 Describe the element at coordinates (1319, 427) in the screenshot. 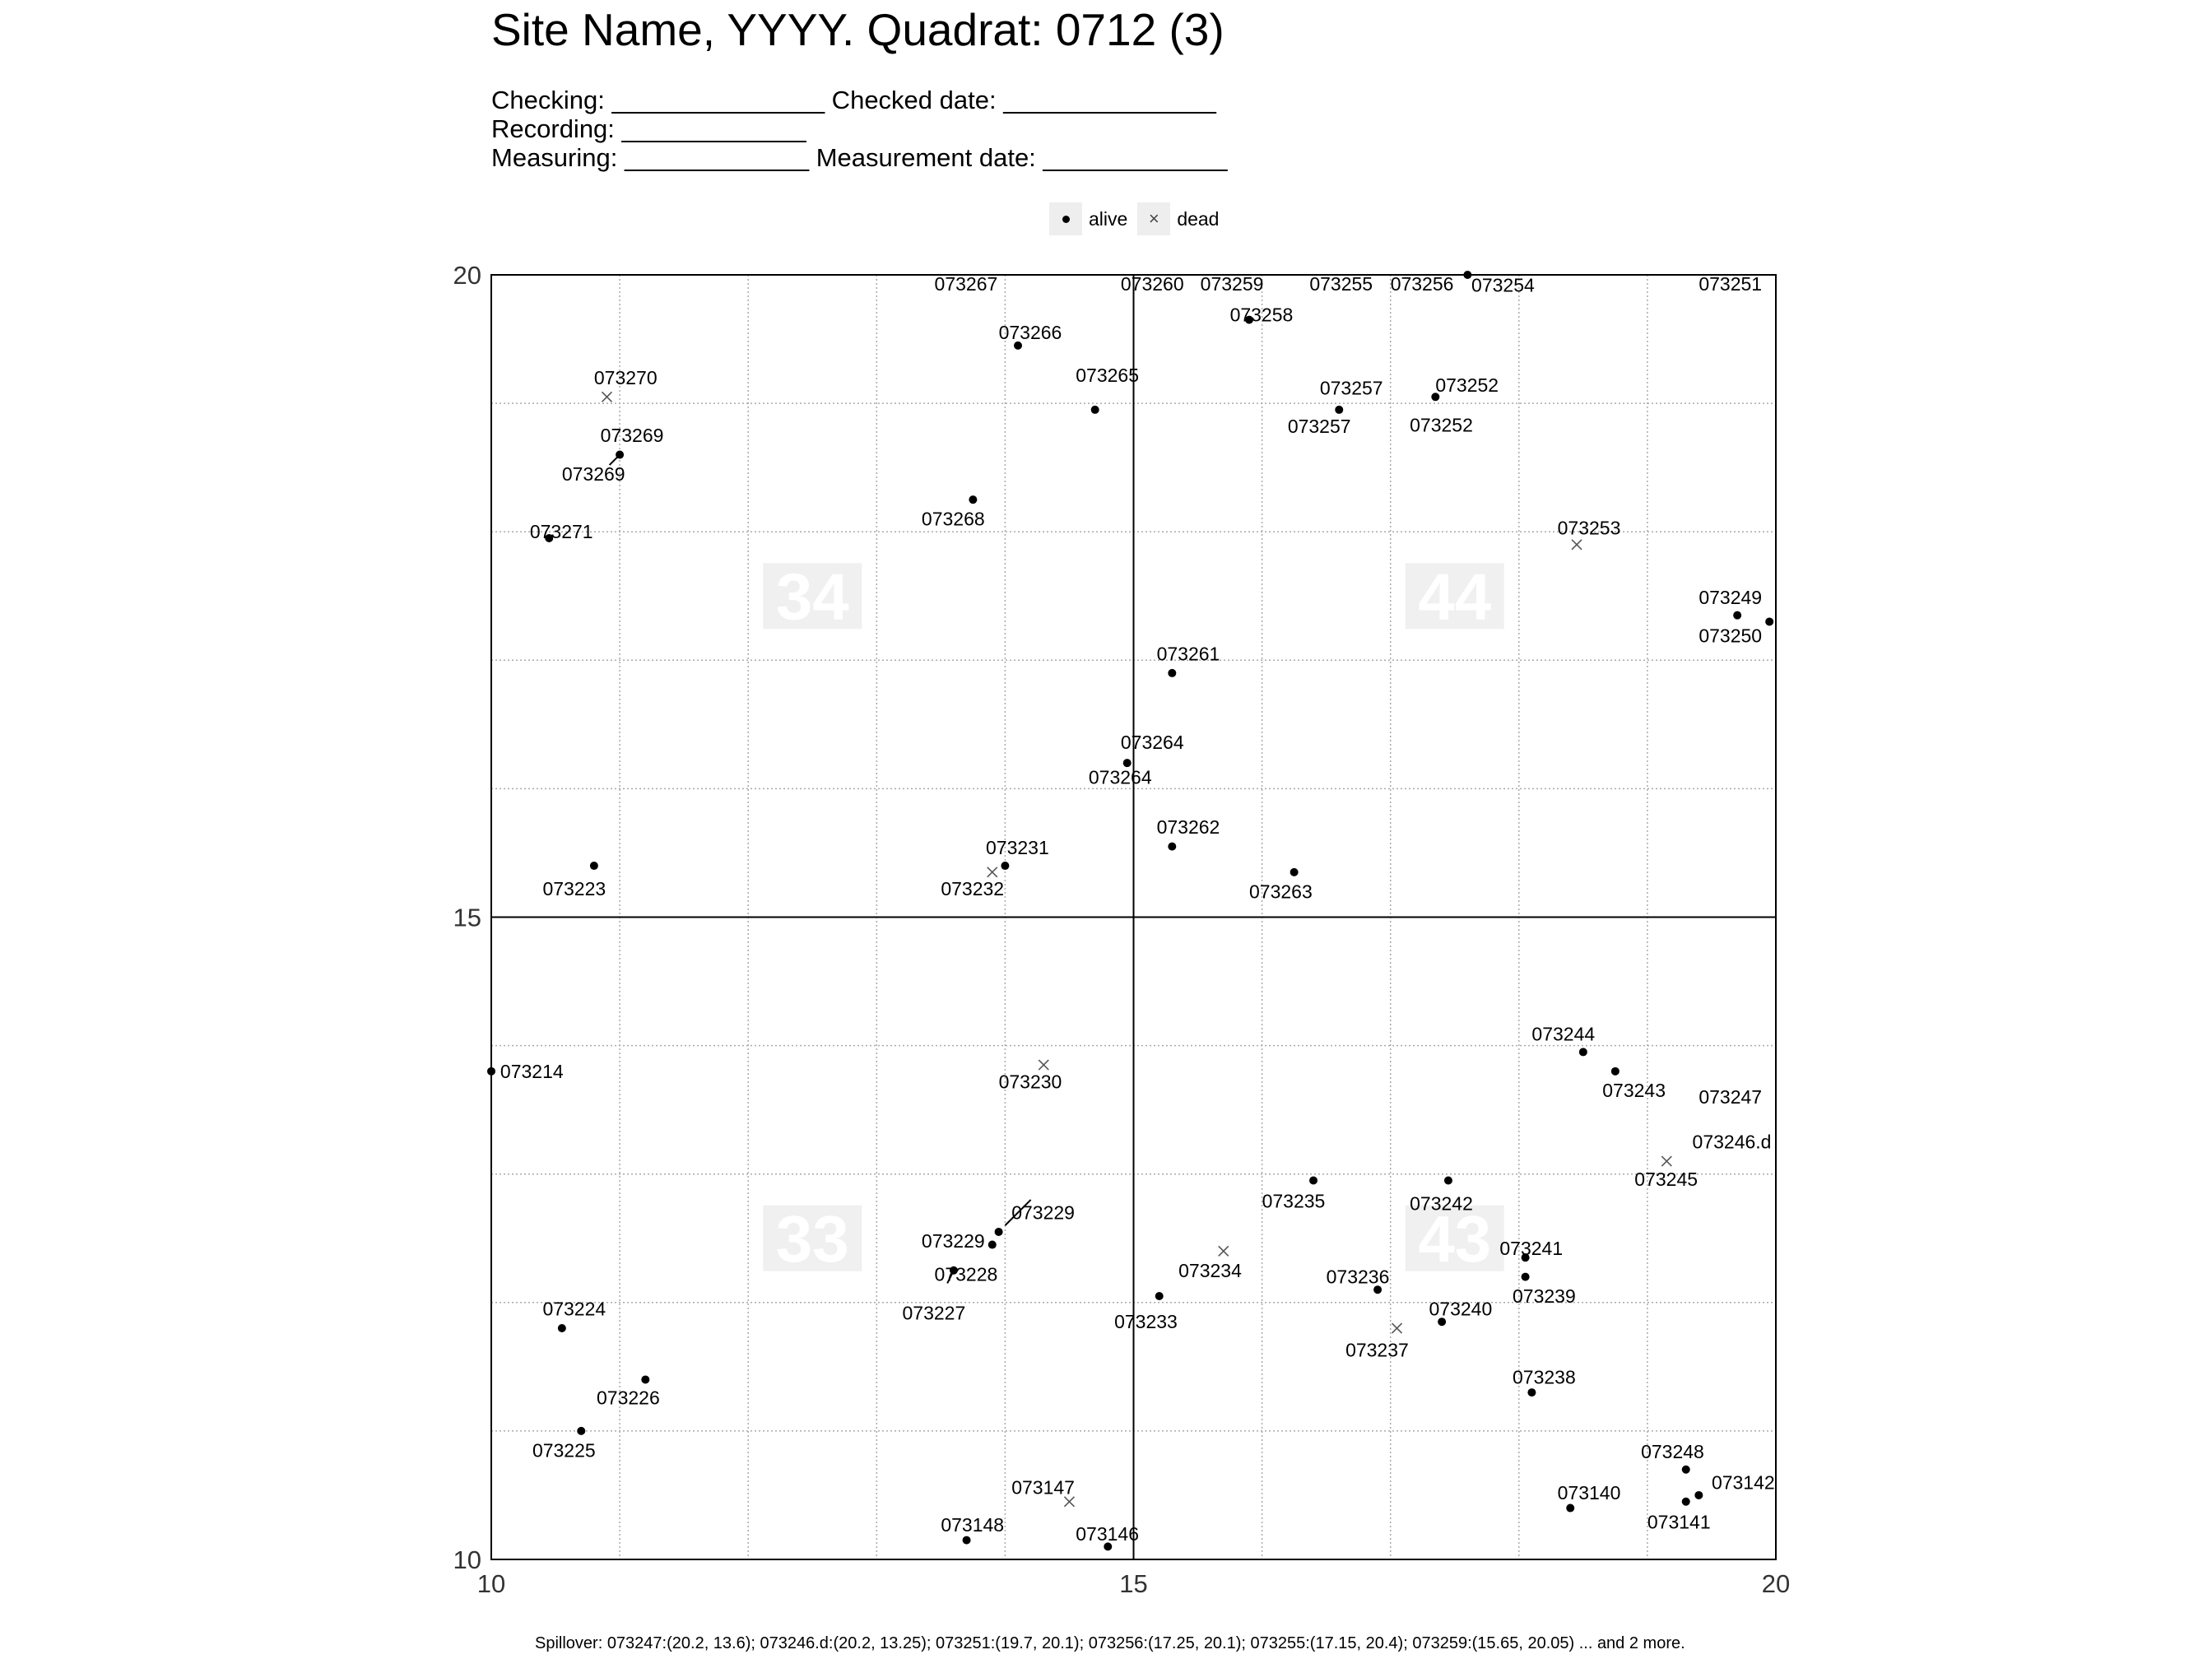

I see `tree-tag-label: 073257` at that location.